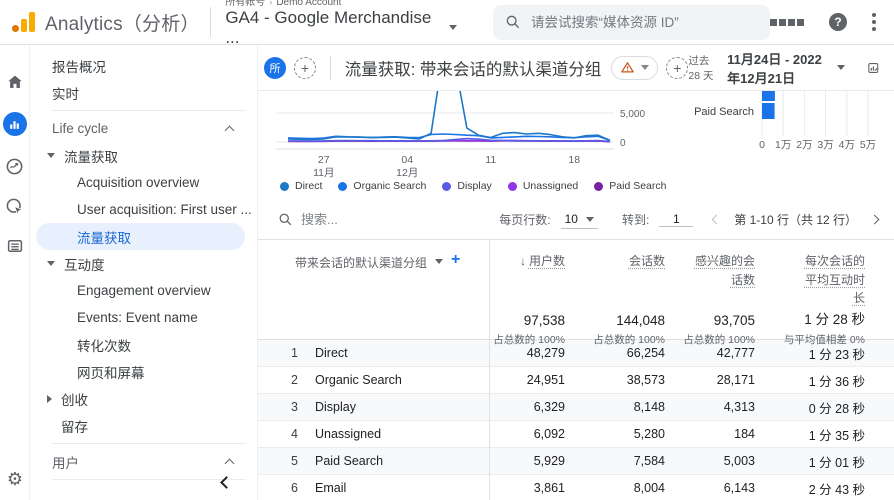  What do you see at coordinates (407, 160) in the screenshot?
I see `svg-text: 04` at bounding box center [407, 160].